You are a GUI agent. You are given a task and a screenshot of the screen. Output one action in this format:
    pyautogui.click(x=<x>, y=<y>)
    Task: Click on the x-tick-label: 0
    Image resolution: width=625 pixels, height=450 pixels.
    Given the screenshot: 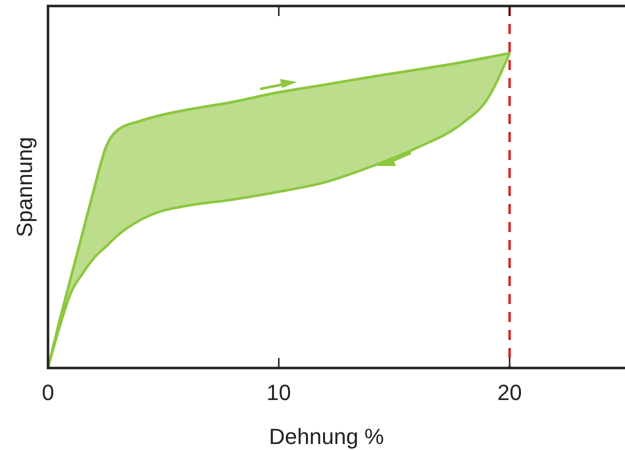 What is the action you would take?
    pyautogui.click(x=48, y=392)
    